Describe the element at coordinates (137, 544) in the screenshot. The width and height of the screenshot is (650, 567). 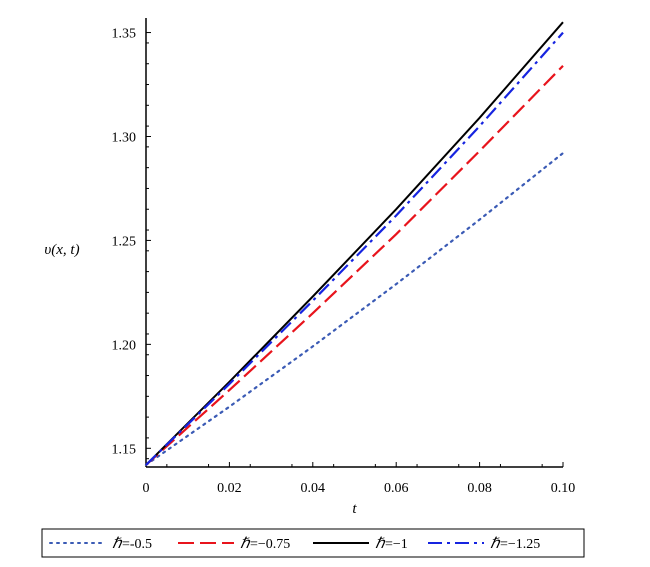
I see `legend-label: =-0.5` at that location.